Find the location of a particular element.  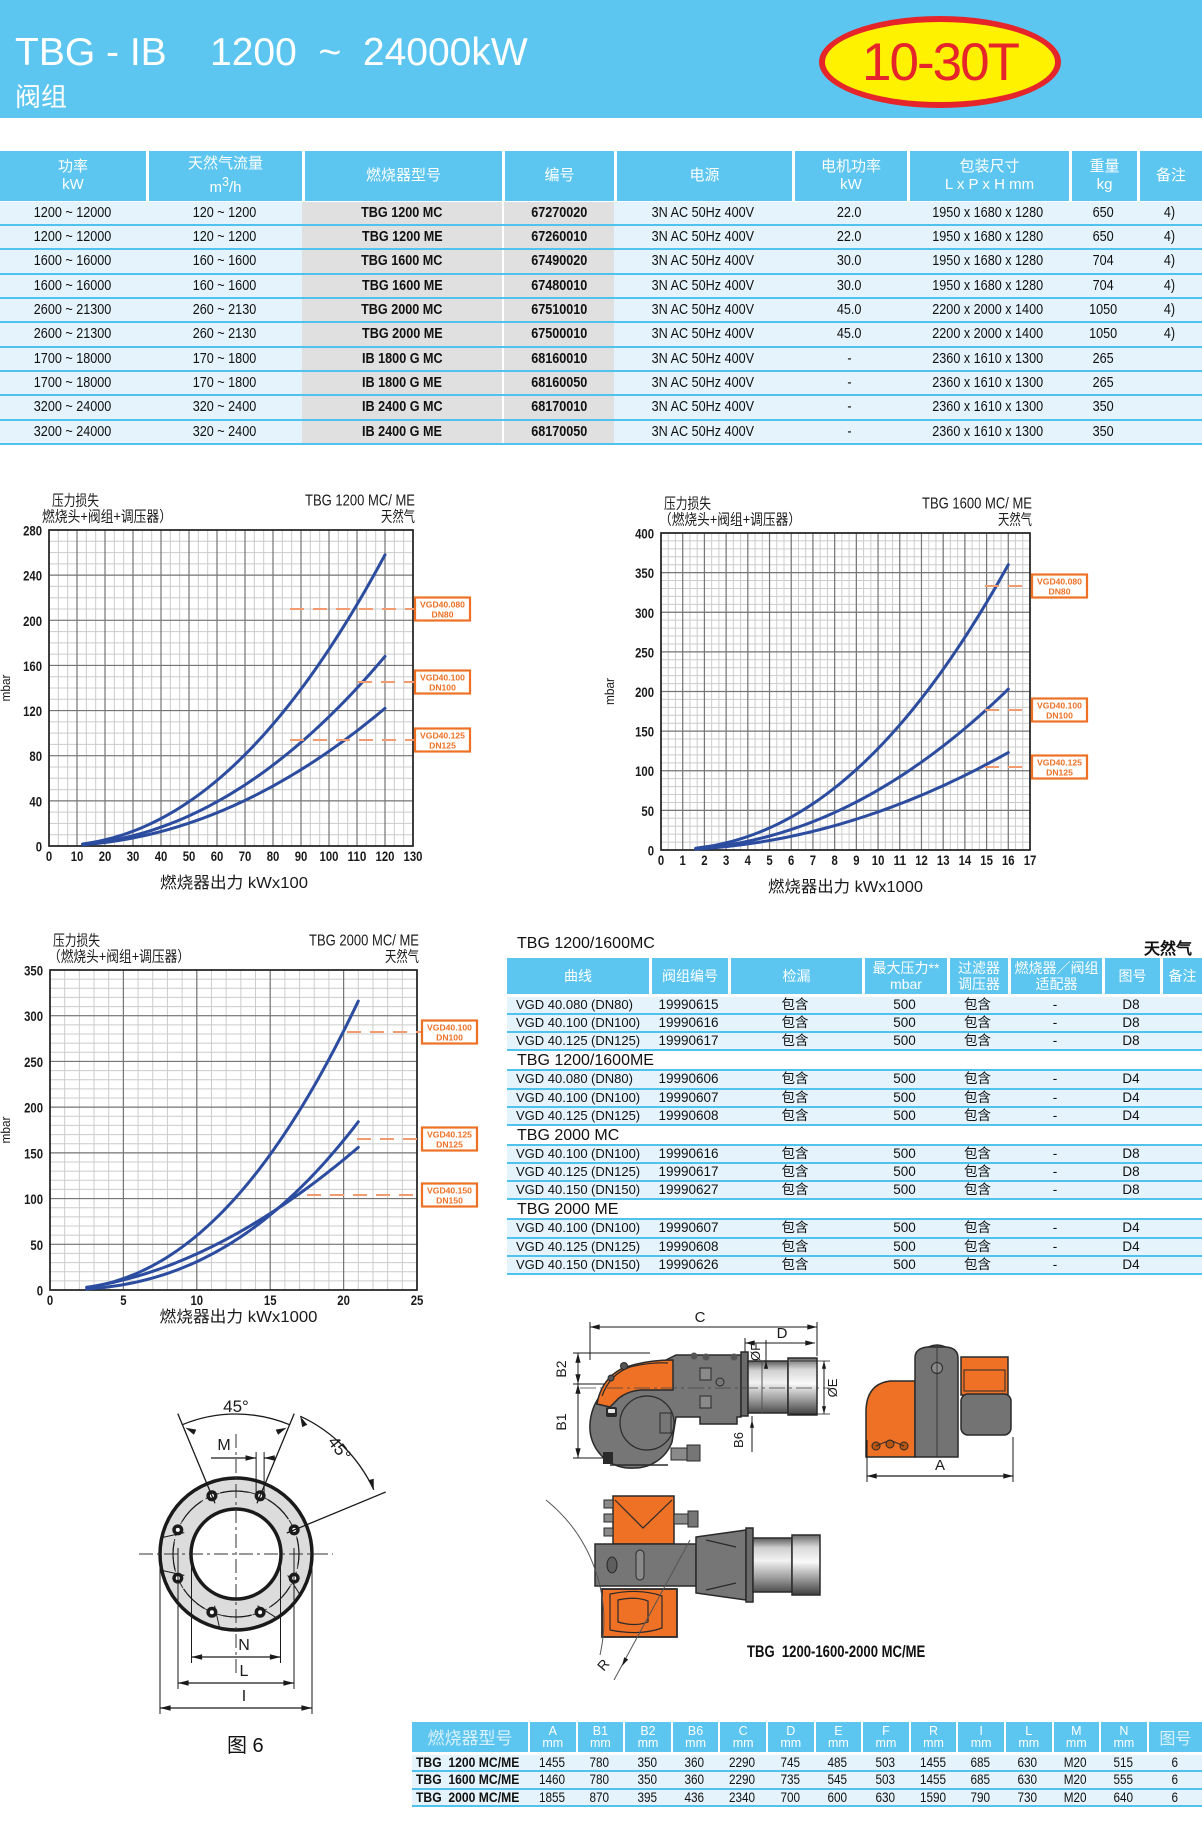

svg-text: 280 is located at coordinates (32, 532).